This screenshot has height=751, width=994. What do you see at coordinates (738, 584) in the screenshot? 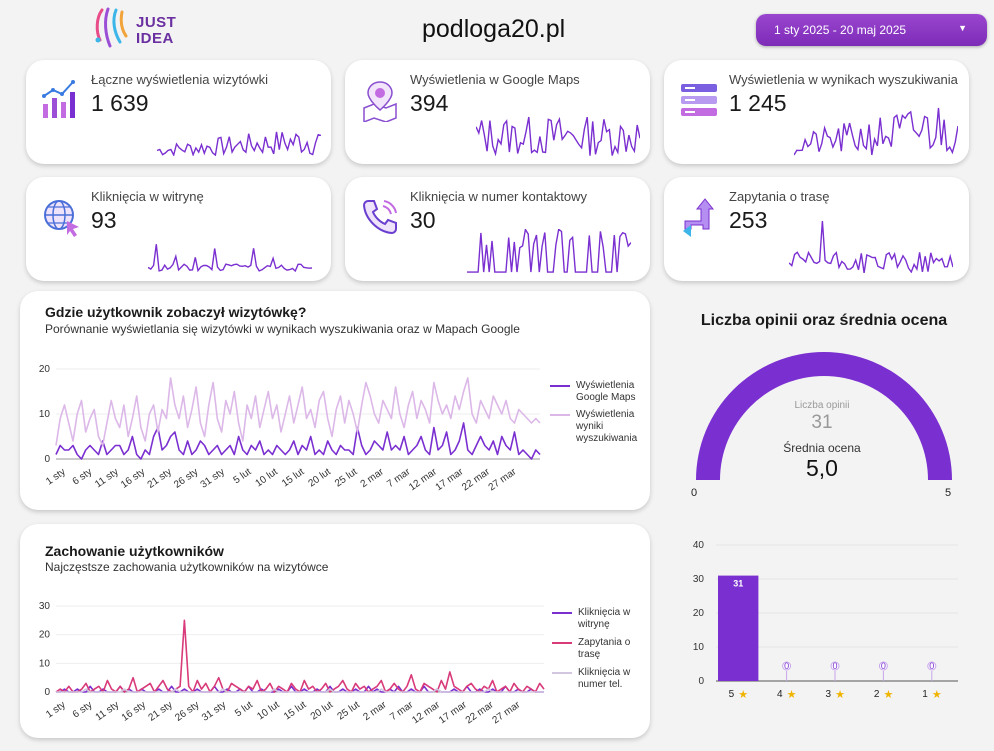
I see `bar-value-label: 31` at bounding box center [738, 584].